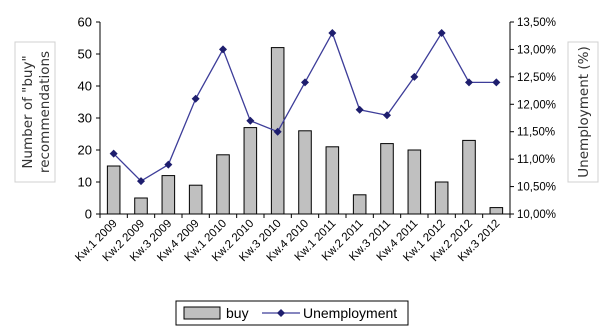  Describe the element at coordinates (536, 160) in the screenshot. I see `right-tick-label: 11,00%` at that location.